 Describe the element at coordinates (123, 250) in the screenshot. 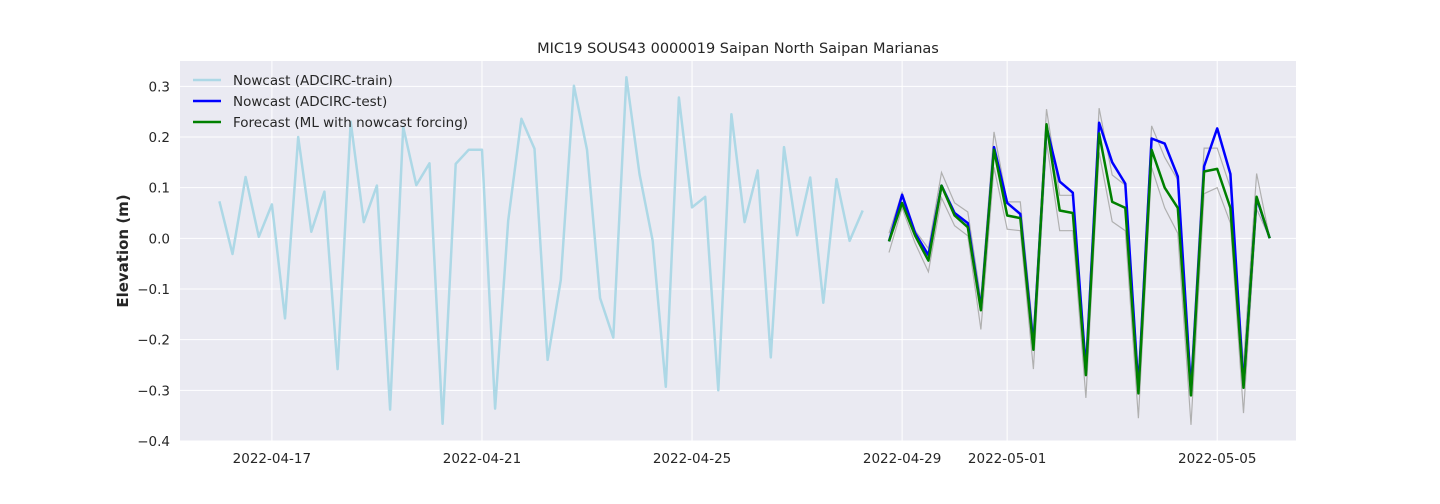

I see `y-axis-label: Elevation (m)` at that location.